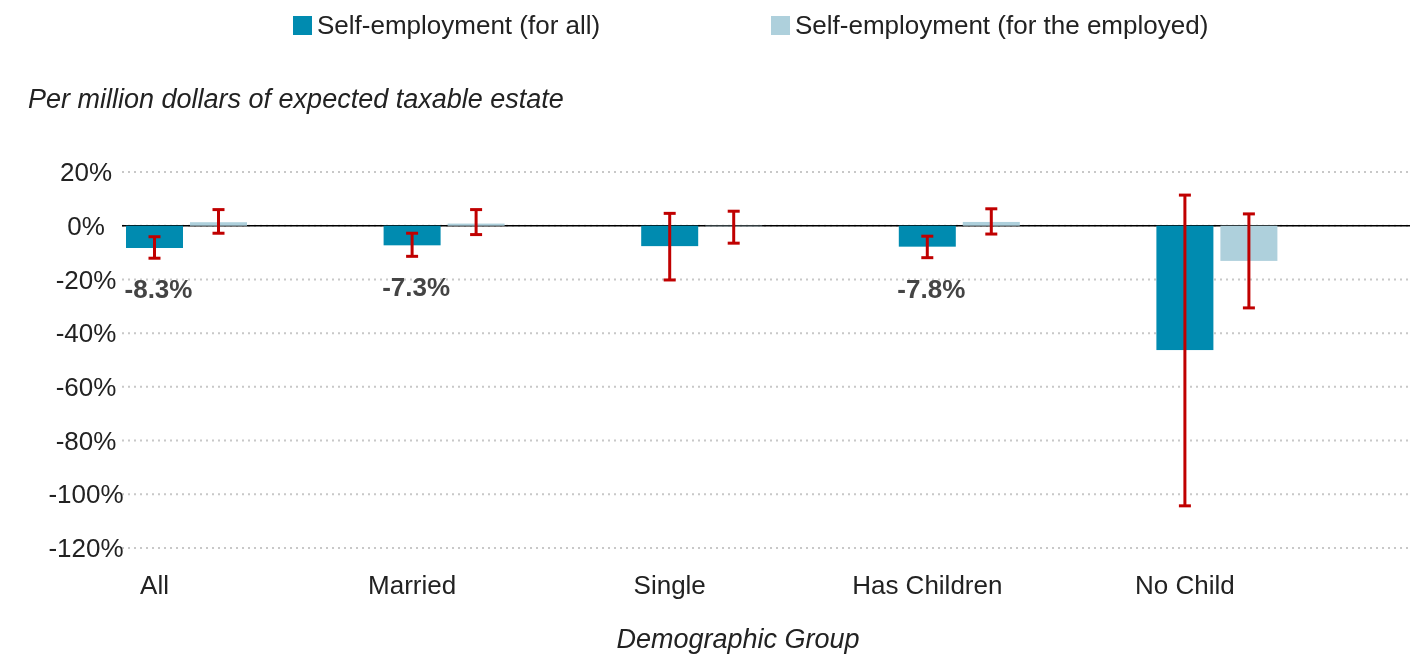 The width and height of the screenshot is (1416, 654). What do you see at coordinates (738, 639) in the screenshot?
I see `x-axis-title: Demographic Group` at bounding box center [738, 639].